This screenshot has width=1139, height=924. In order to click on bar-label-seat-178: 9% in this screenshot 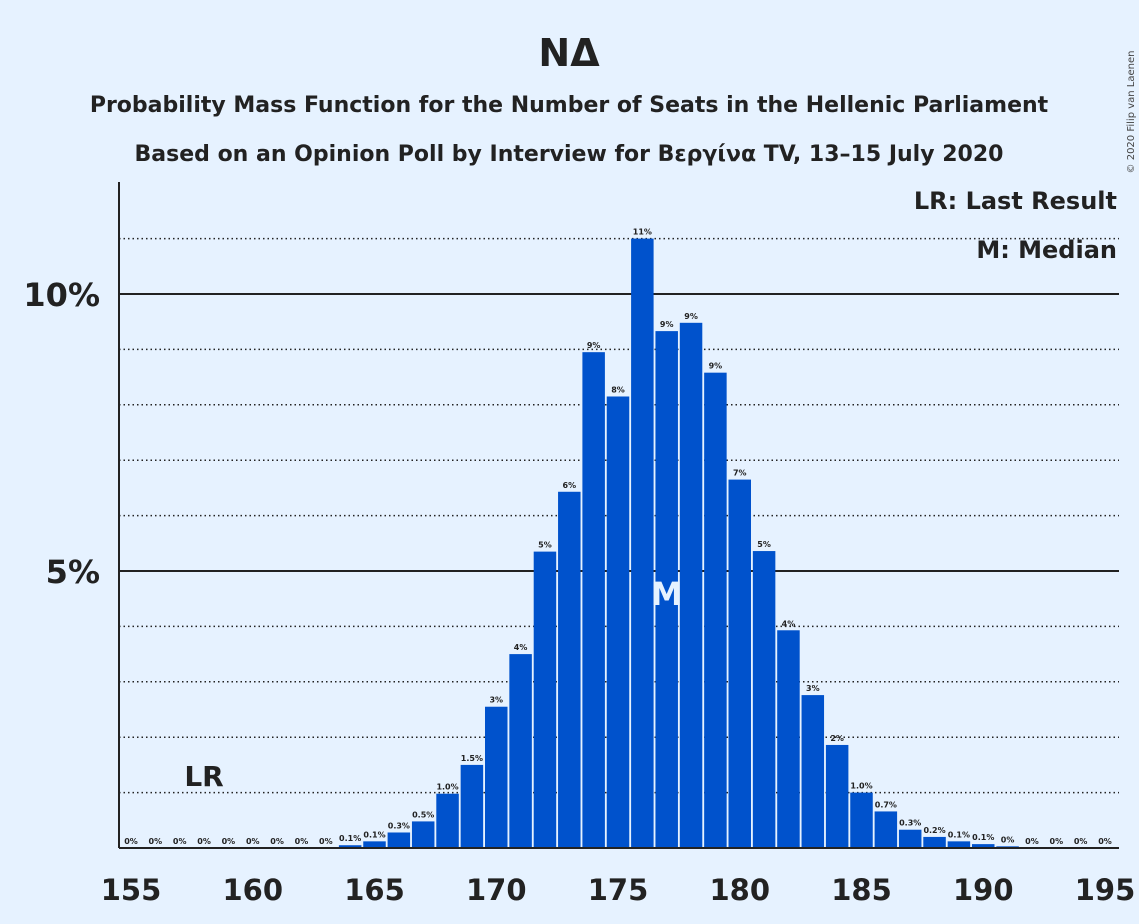, I will do `click(691, 316)`.